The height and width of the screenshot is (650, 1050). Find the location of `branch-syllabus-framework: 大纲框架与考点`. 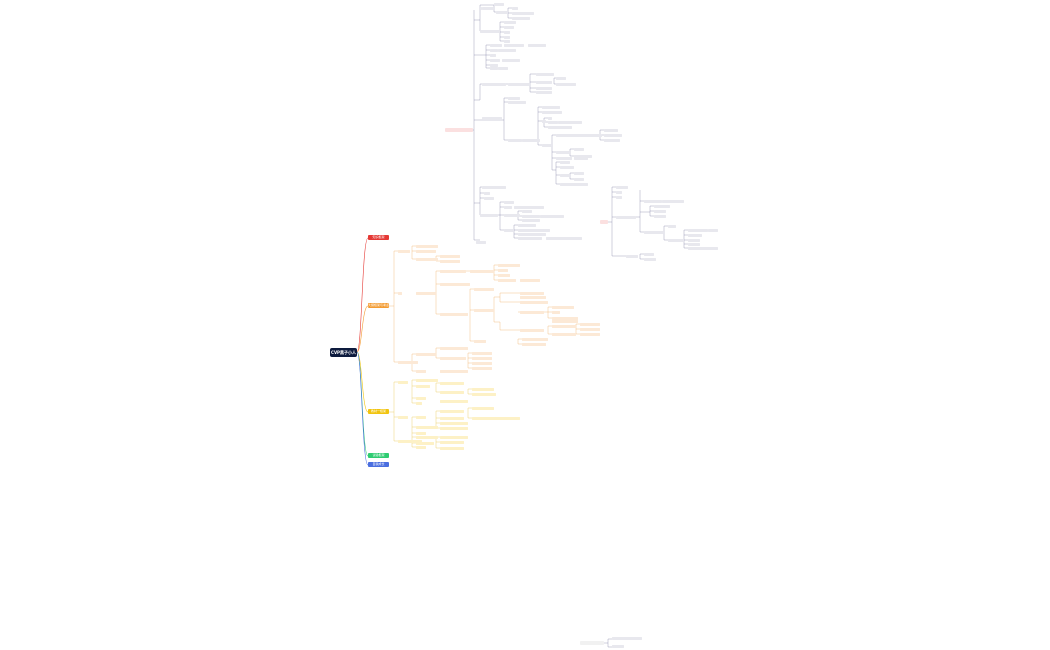

branch-syllabus-framework: 大纲框架与考点 is located at coordinates (379, 305).